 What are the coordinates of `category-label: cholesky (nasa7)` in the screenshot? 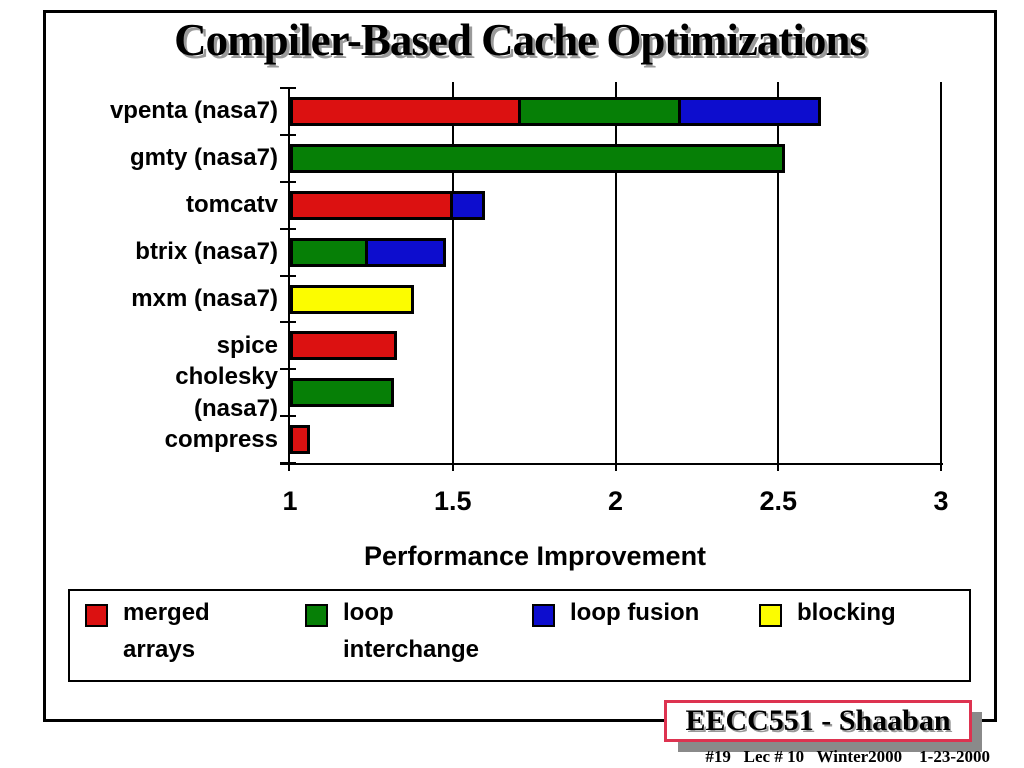 It's located at (161, 392).